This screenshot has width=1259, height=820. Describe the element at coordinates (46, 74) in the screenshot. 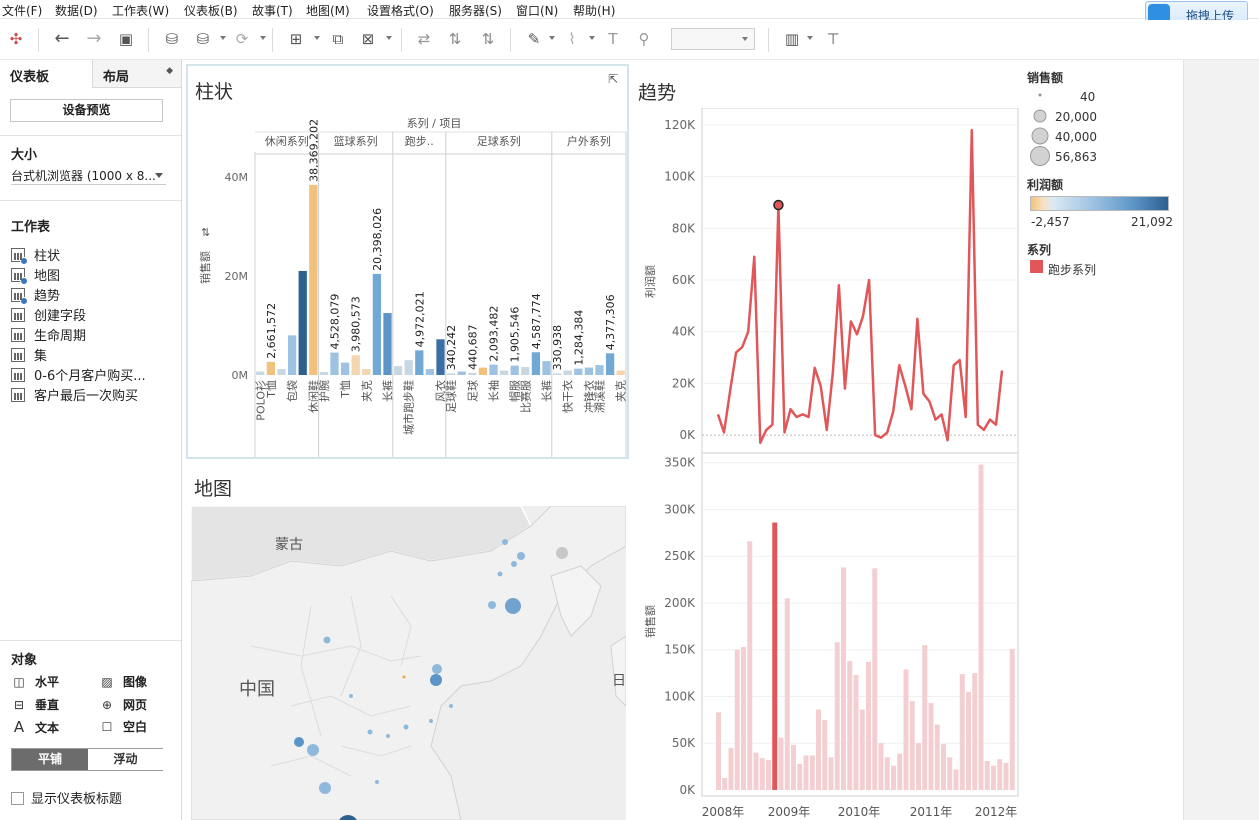

I see `tab-dashboard: 仪表板` at that location.